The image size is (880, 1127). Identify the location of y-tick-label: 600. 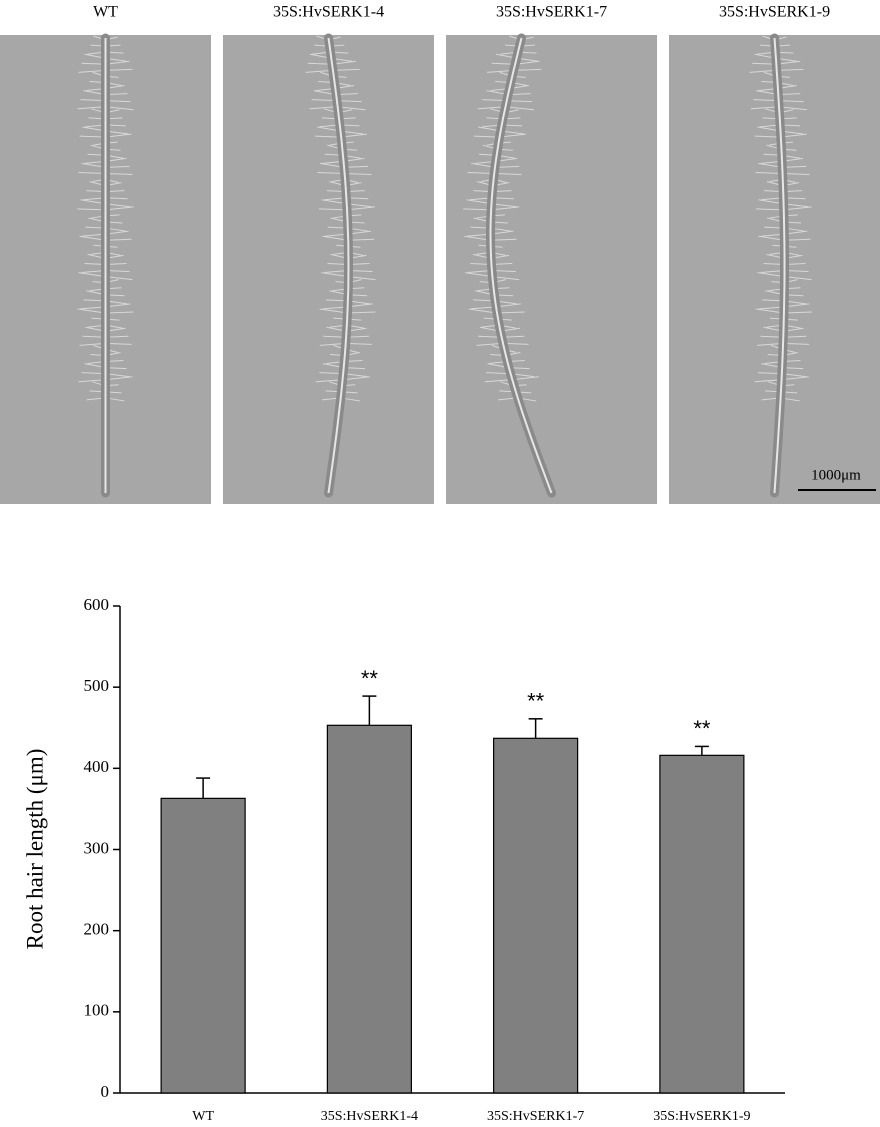
(97, 604).